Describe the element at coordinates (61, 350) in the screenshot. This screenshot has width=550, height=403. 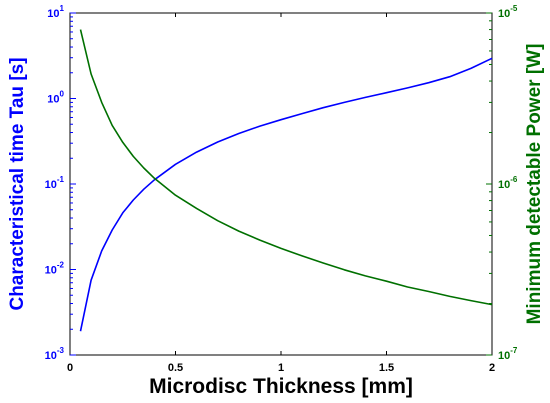
I see `tick-exponent: -3` at that location.